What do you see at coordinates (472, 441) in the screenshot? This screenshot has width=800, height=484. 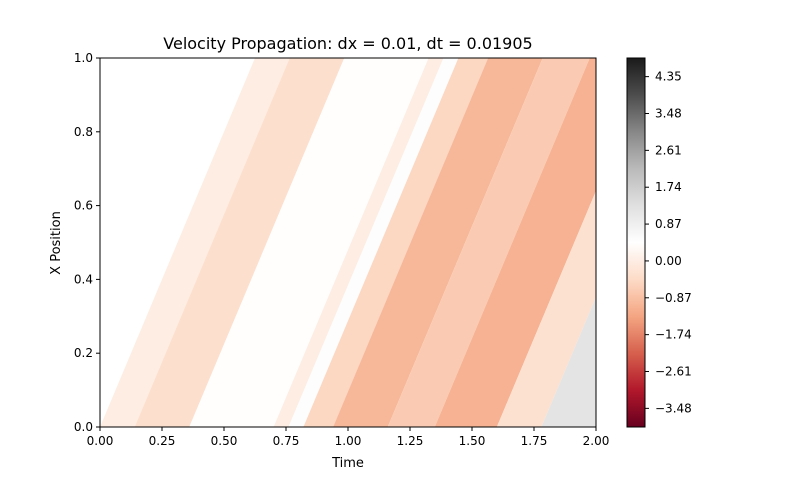 I see `x-tick-label: 1.50` at bounding box center [472, 441].